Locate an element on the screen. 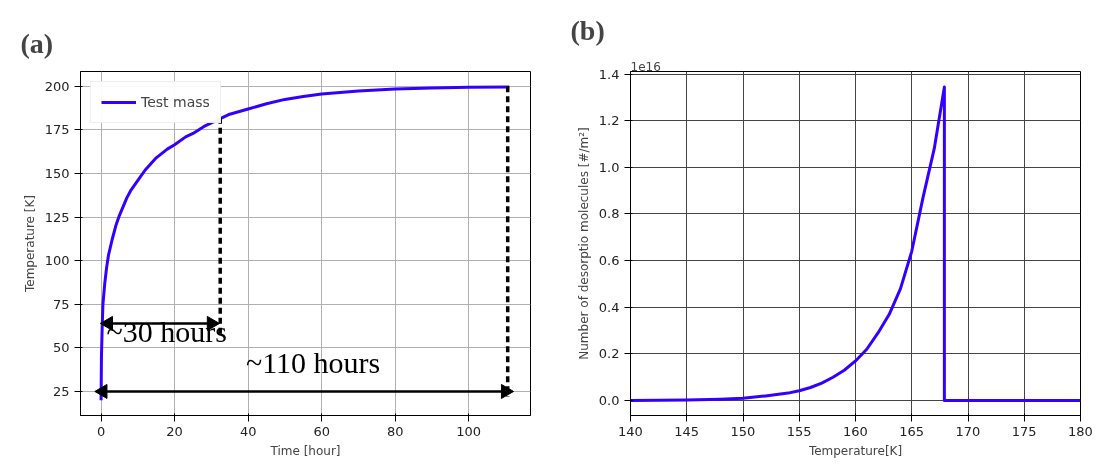 Image resolution: width=1117 pixels, height=471 pixels. x-tick-label: 155 is located at coordinates (799, 431).